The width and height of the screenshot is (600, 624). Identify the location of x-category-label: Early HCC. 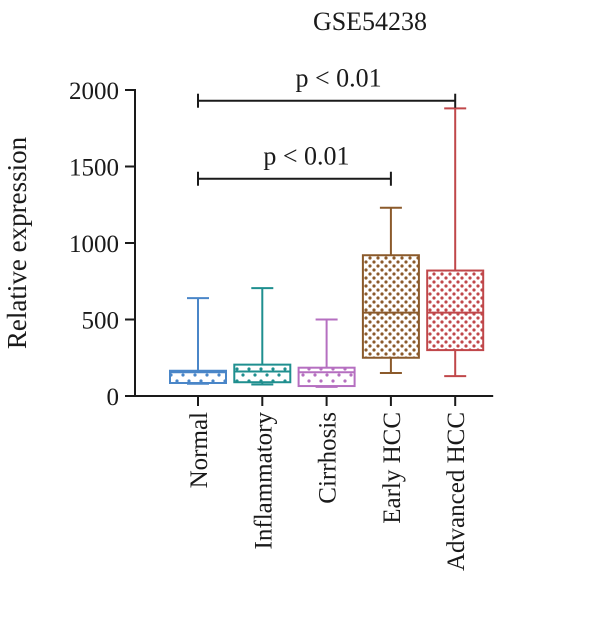
(392, 468).